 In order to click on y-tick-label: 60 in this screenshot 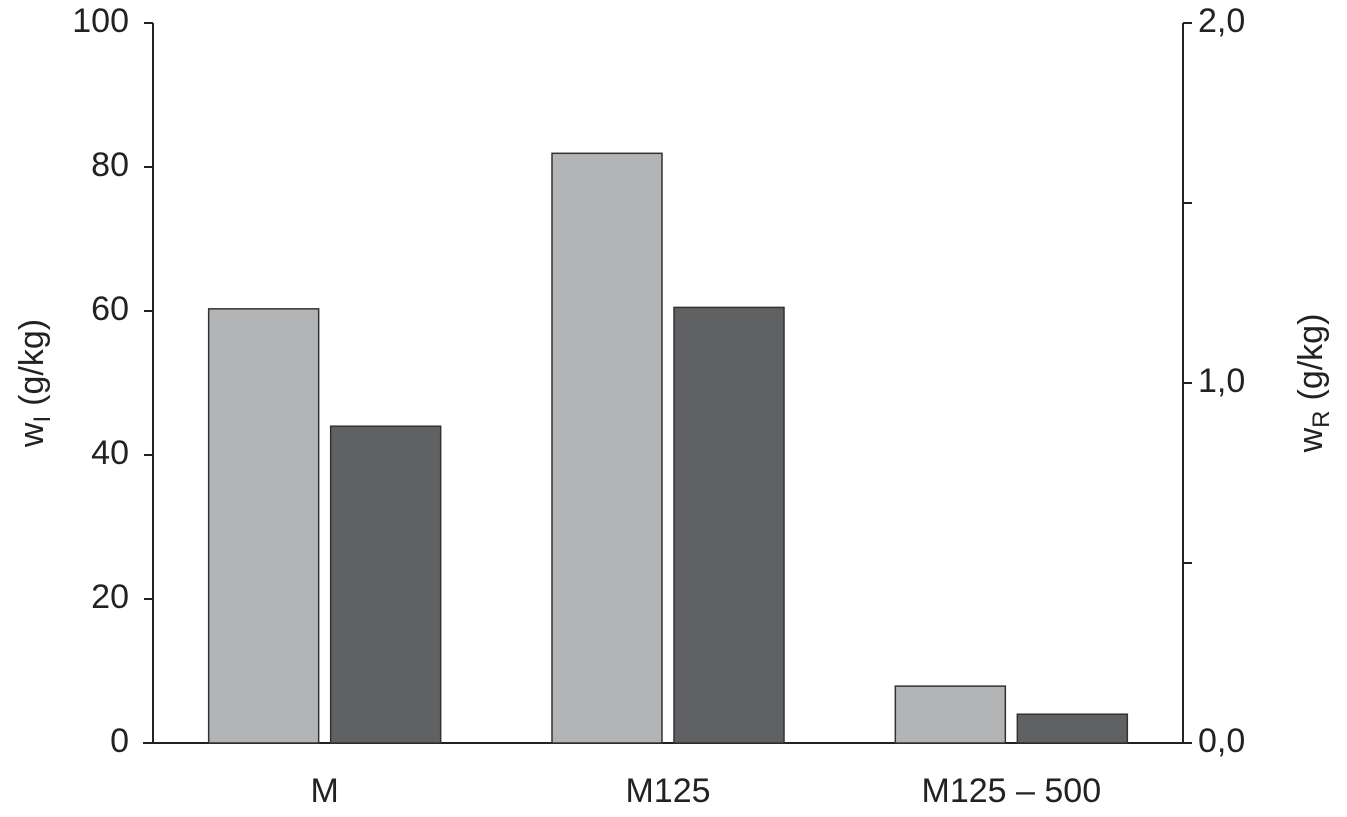, I will do `click(110, 309)`.